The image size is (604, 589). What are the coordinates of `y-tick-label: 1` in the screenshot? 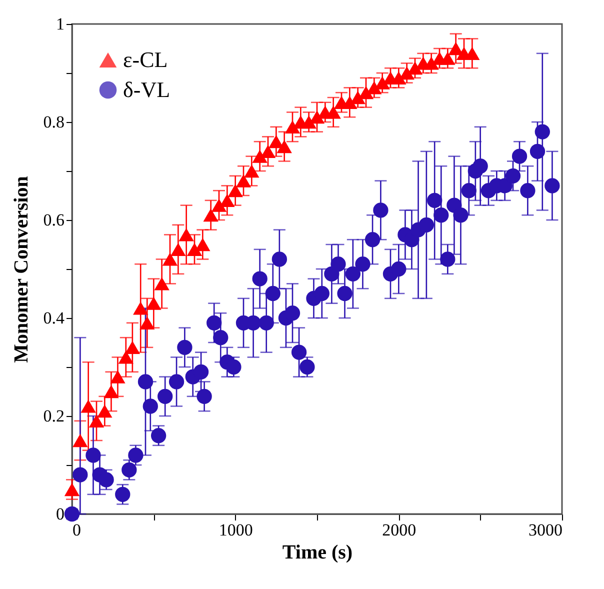 It's located at (60, 24).